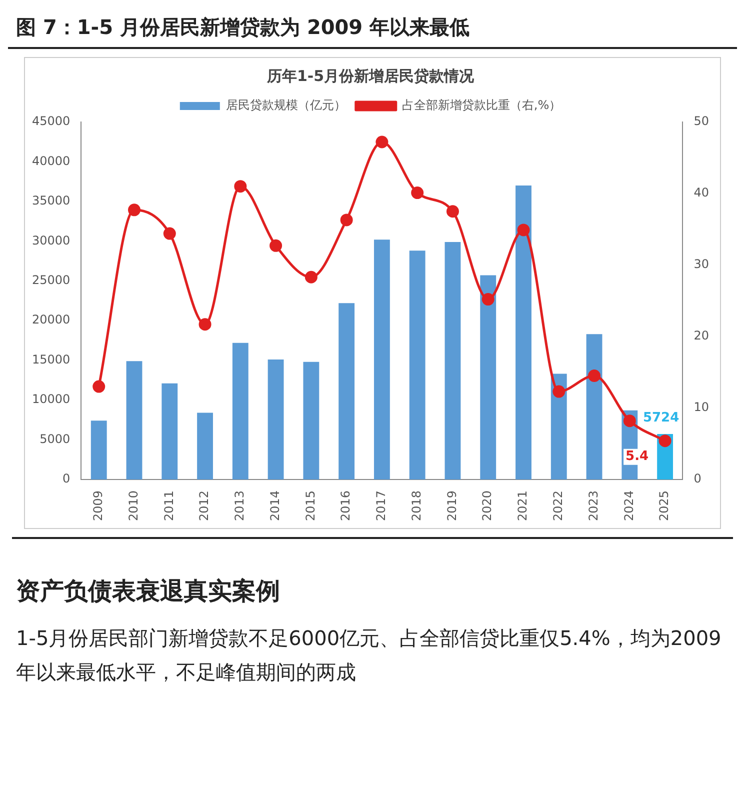  Describe the element at coordinates (523, 506) in the screenshot. I see `x-tick-label: 2021` at that location.